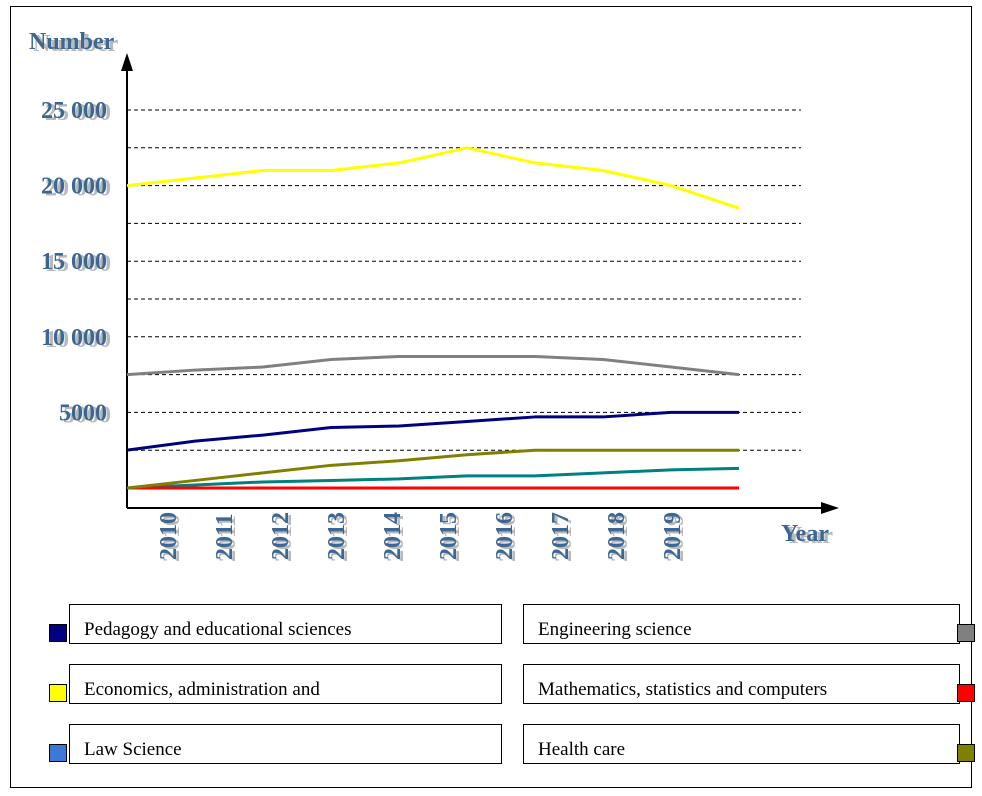 This screenshot has height=796, width=982. I want to click on x-tick-label-shadow: 2014, so click(396, 538).